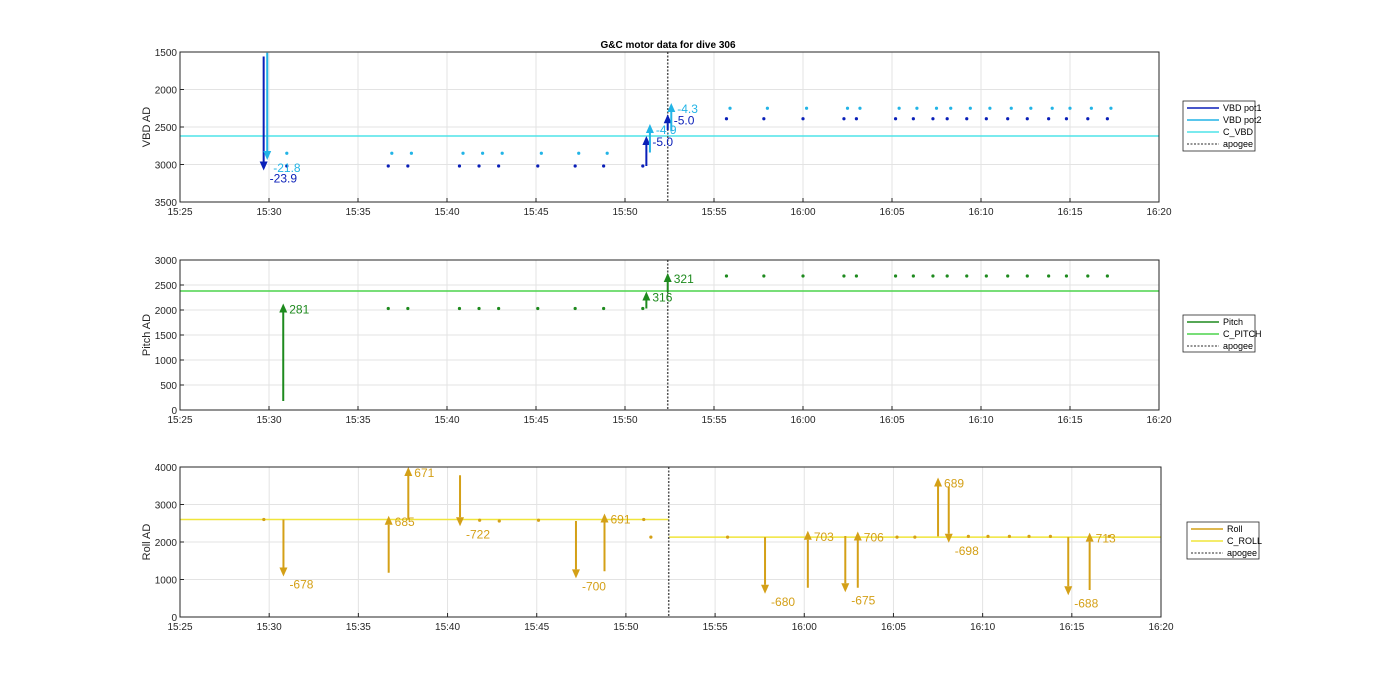 The image size is (1400, 693). I want to click on chart-title: G&C motor data for dive 306, so click(667, 45).